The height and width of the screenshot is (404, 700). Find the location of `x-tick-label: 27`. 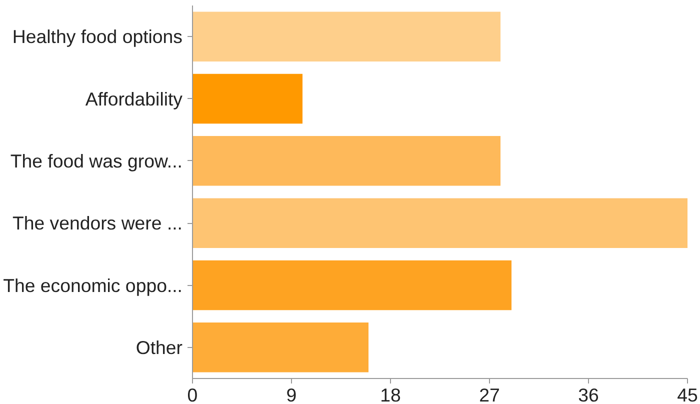

x-tick-label: 27 is located at coordinates (489, 394).